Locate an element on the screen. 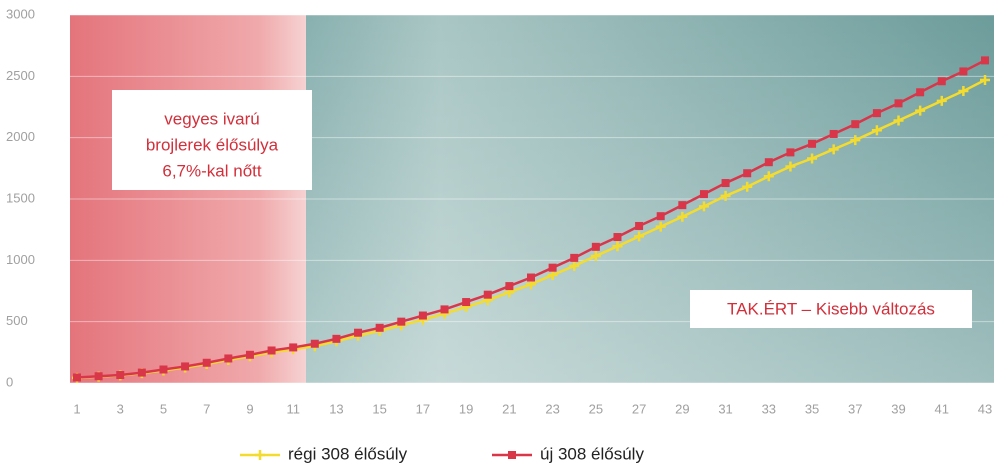 The height and width of the screenshot is (467, 994). x-tick-label: 27 is located at coordinates (639, 408).